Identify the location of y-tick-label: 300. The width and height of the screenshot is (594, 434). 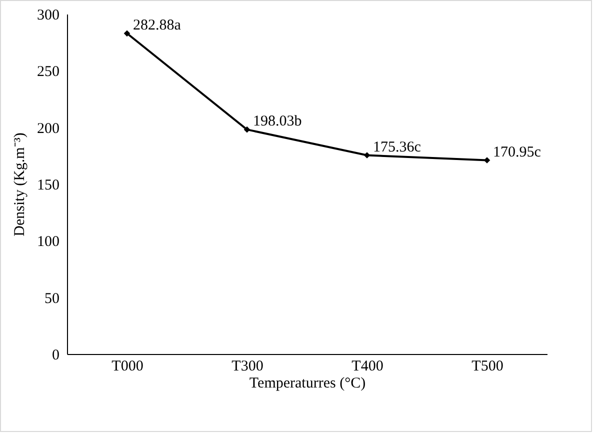
(48, 16).